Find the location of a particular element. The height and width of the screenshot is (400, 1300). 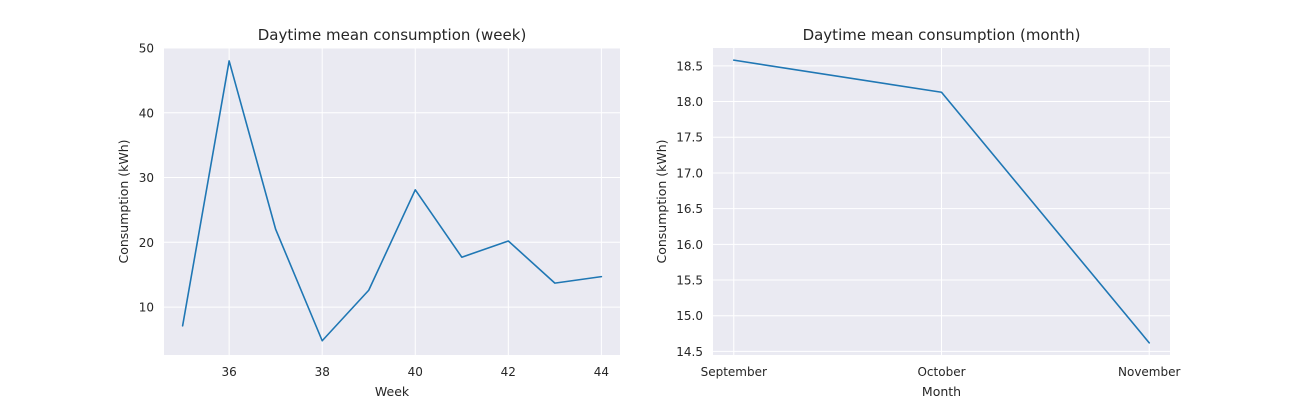

weekly-y-tick-label: 20 is located at coordinates (146, 243).